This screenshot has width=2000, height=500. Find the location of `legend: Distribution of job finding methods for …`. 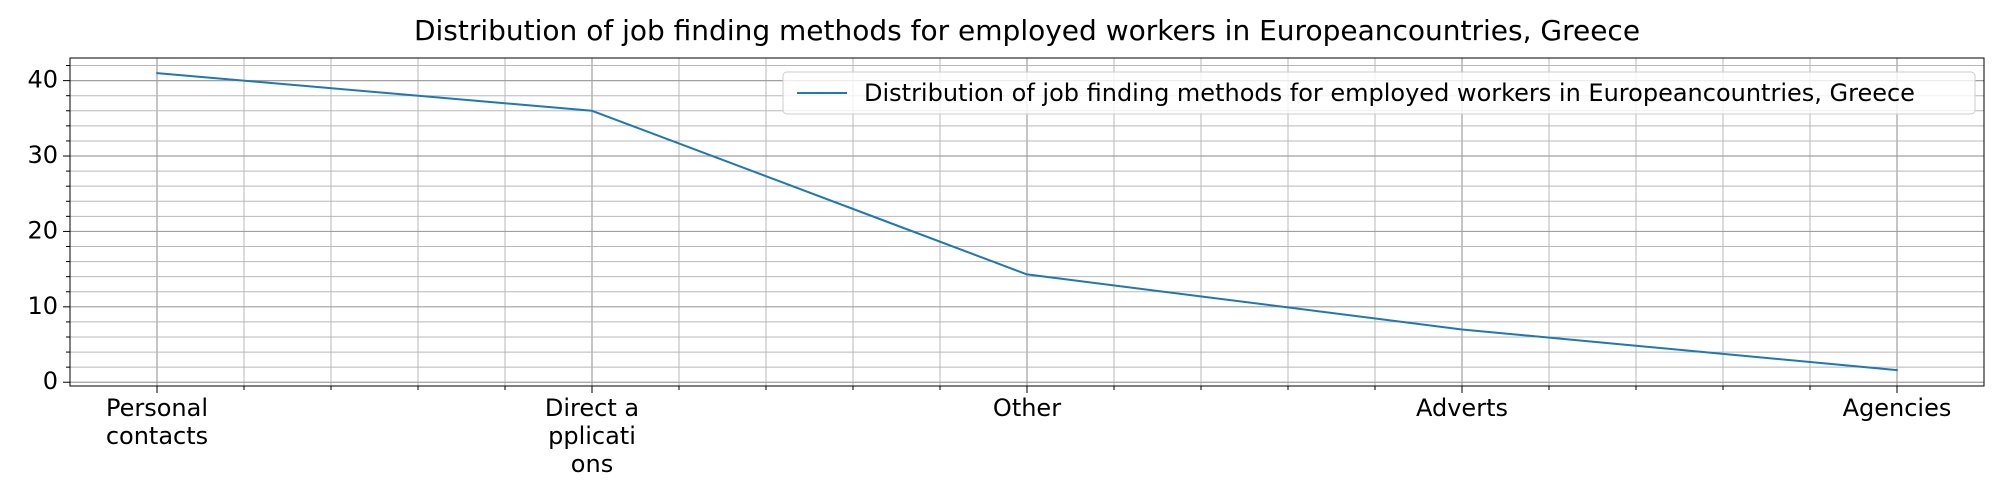

legend: Distribution of job finding methods for … is located at coordinates (1379, 93).